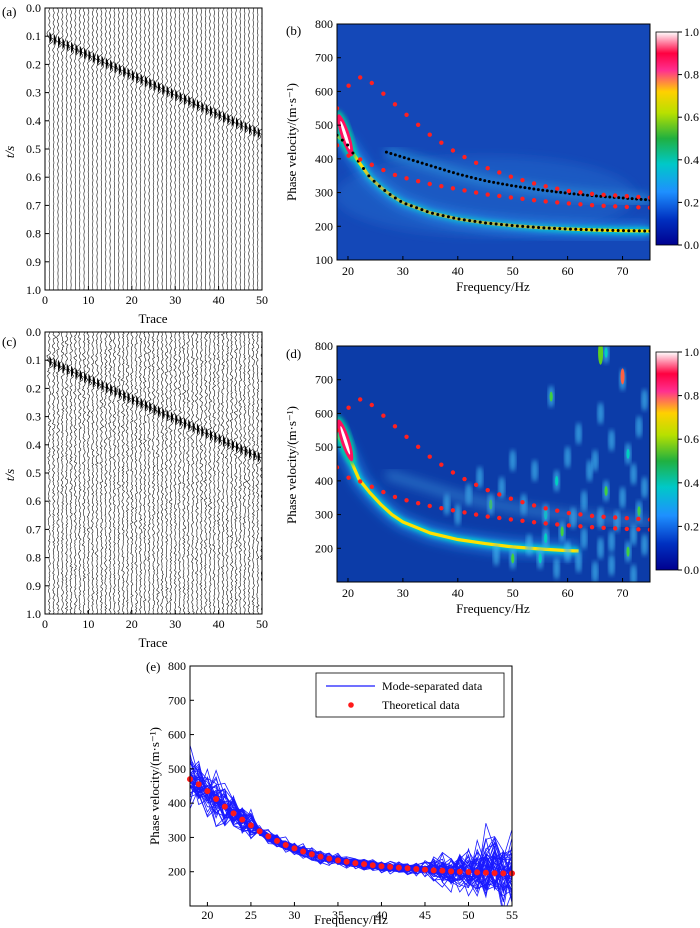 The width and height of the screenshot is (700, 928). I want to click on y-tick-label: 200, so click(324, 548).